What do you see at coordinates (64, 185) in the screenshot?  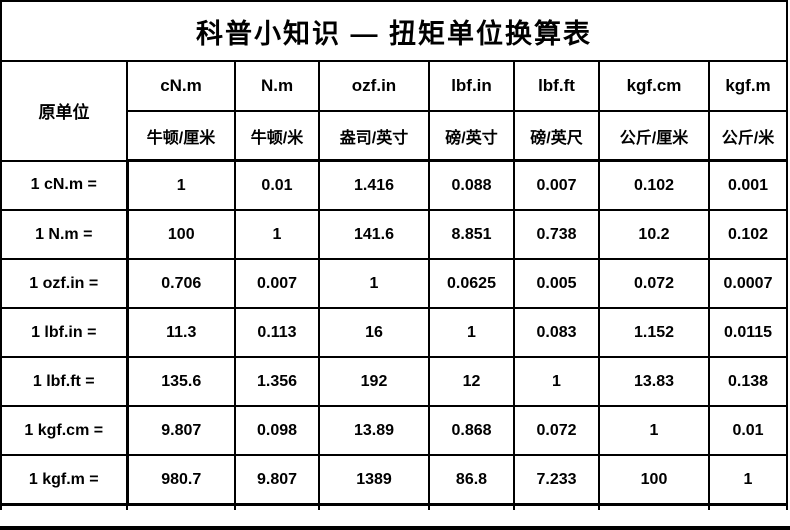 I see `row-label: 1 cN.m =` at bounding box center [64, 185].